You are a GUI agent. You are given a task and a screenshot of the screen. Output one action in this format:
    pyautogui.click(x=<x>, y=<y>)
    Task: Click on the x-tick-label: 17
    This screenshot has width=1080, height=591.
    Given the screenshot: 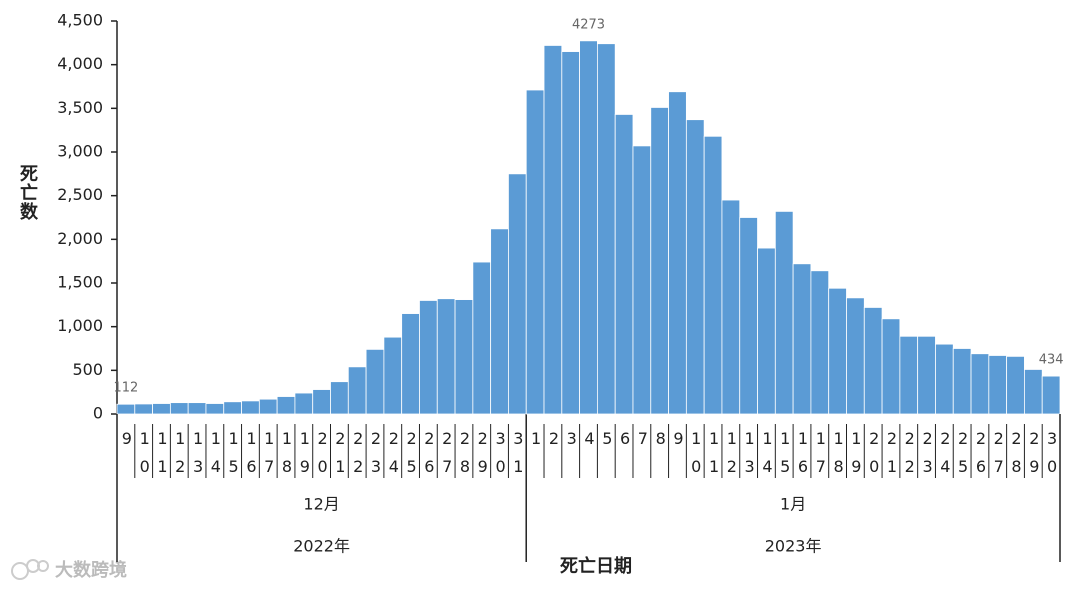 What is the action you would take?
    pyautogui.click(x=269, y=457)
    